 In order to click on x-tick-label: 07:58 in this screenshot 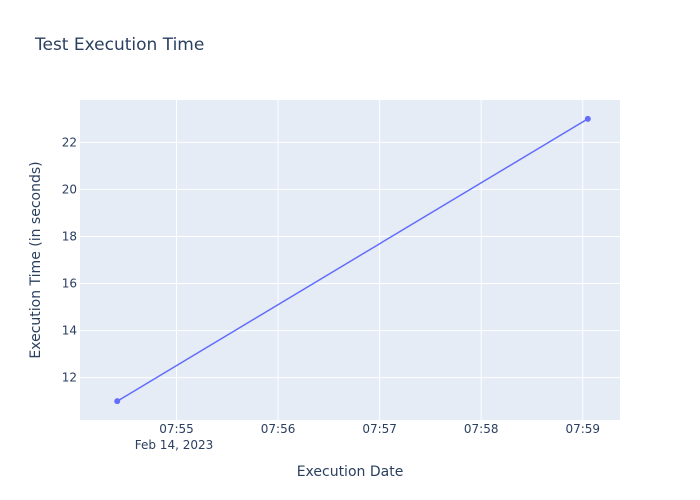, I will do `click(481, 429)`.